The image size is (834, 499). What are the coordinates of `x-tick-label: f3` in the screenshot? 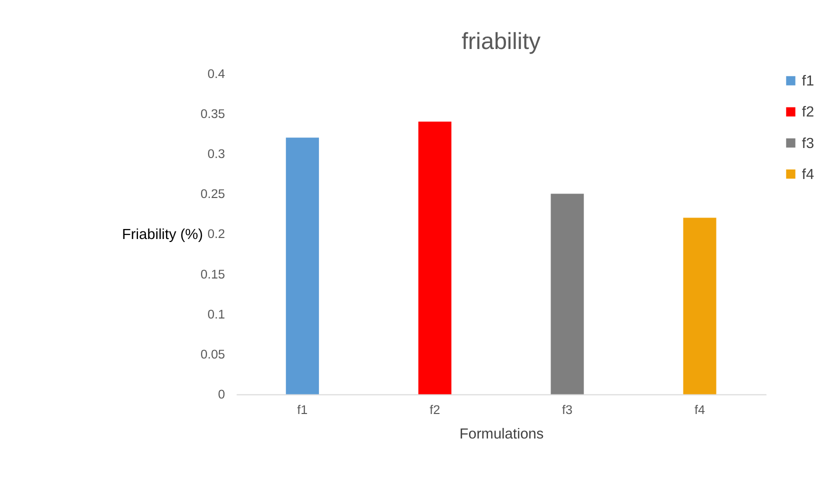 It's located at (567, 410).